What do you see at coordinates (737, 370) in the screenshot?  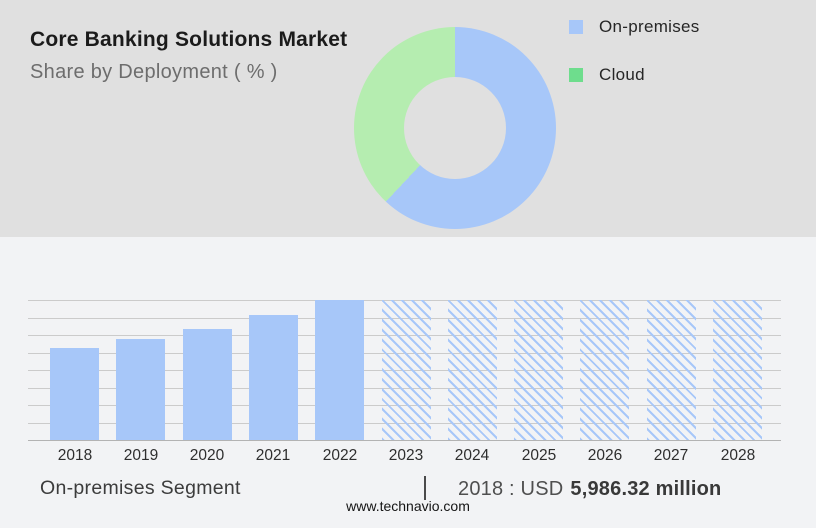 I see `forecast-bar-2028` at bounding box center [737, 370].